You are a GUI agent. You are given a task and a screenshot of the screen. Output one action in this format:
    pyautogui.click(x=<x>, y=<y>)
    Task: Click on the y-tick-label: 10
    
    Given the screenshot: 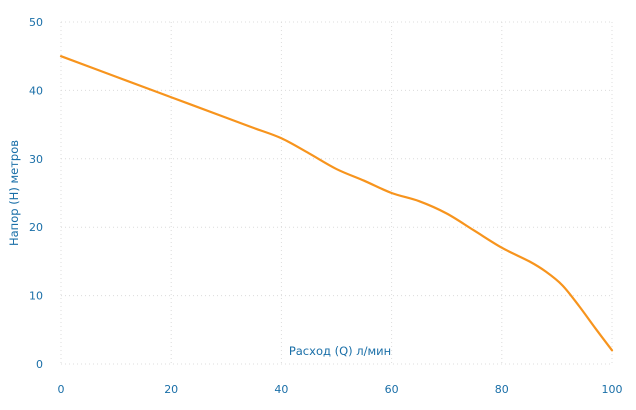 What is the action you would take?
    pyautogui.click(x=36, y=296)
    